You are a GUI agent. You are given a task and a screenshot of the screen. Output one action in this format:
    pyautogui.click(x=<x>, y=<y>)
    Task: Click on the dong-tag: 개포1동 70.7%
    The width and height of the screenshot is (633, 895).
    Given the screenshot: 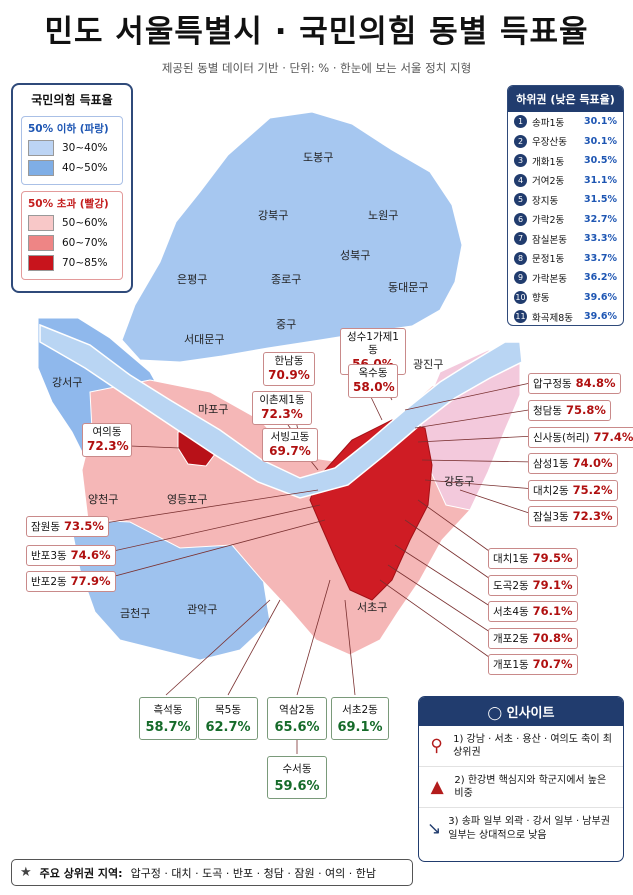 What is the action you would take?
    pyautogui.click(x=533, y=664)
    